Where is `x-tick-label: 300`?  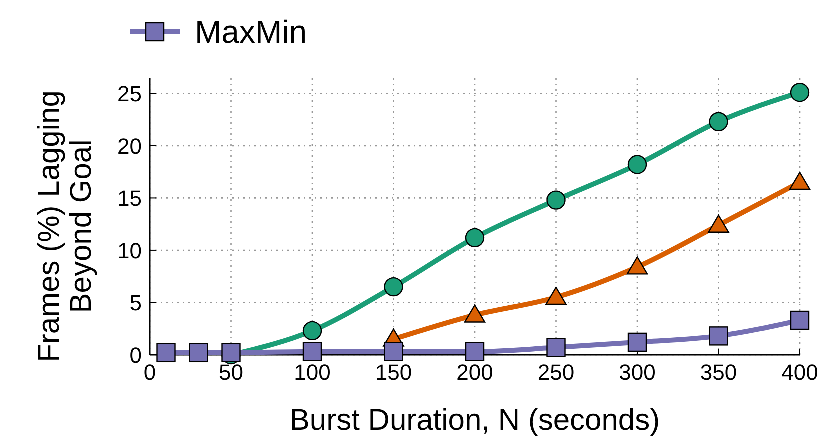 x-tick-label: 300 is located at coordinates (637, 372).